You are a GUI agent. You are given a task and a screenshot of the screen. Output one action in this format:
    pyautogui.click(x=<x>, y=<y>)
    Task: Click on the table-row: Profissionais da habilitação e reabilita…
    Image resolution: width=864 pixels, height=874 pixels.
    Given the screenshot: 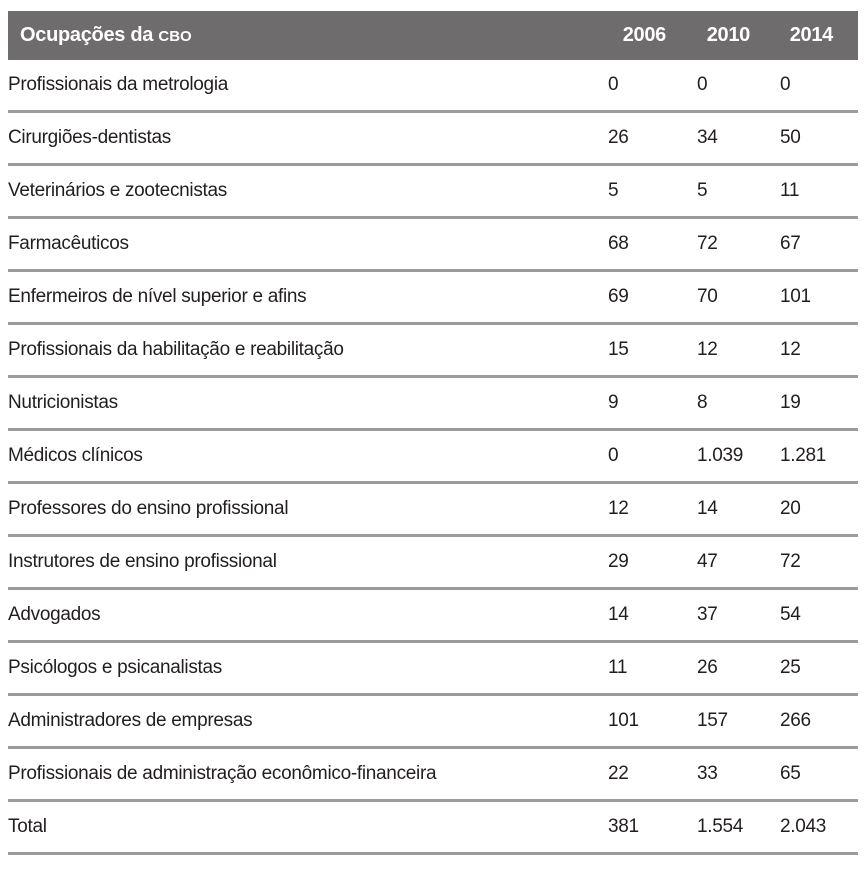 What is the action you would take?
    pyautogui.click(x=433, y=350)
    